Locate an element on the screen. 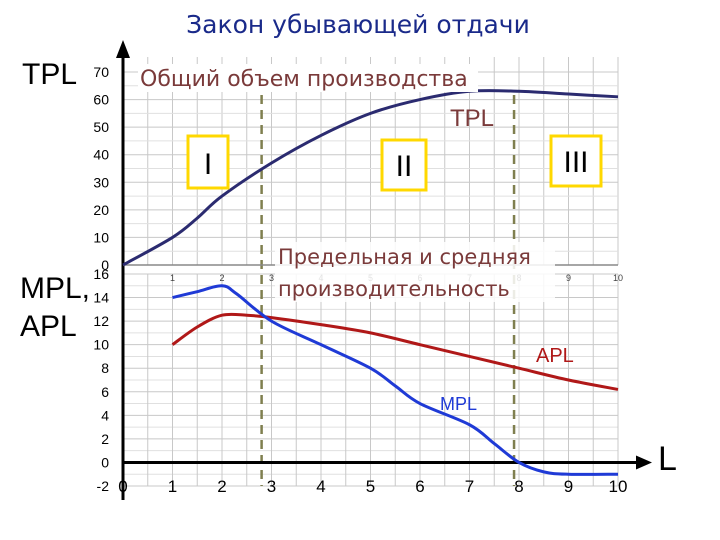  mpap-y-tick-label: 8 is located at coordinates (105, 368).